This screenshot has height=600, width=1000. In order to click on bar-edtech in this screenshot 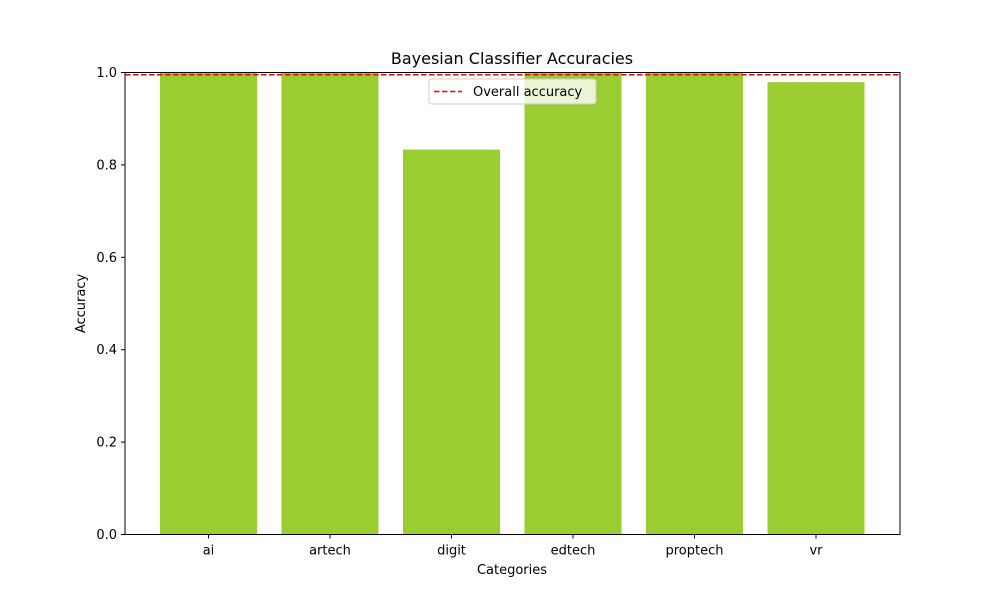, I will do `click(573, 303)`.